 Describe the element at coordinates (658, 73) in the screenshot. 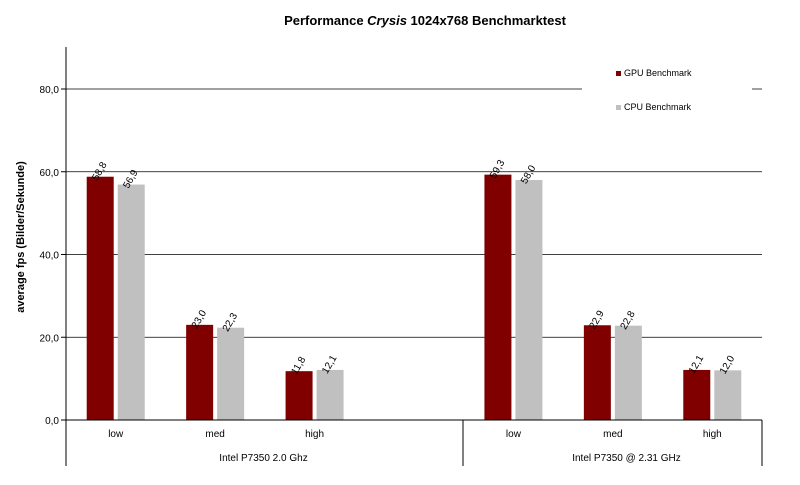

I see `legend-label: GPU Benchmark` at that location.